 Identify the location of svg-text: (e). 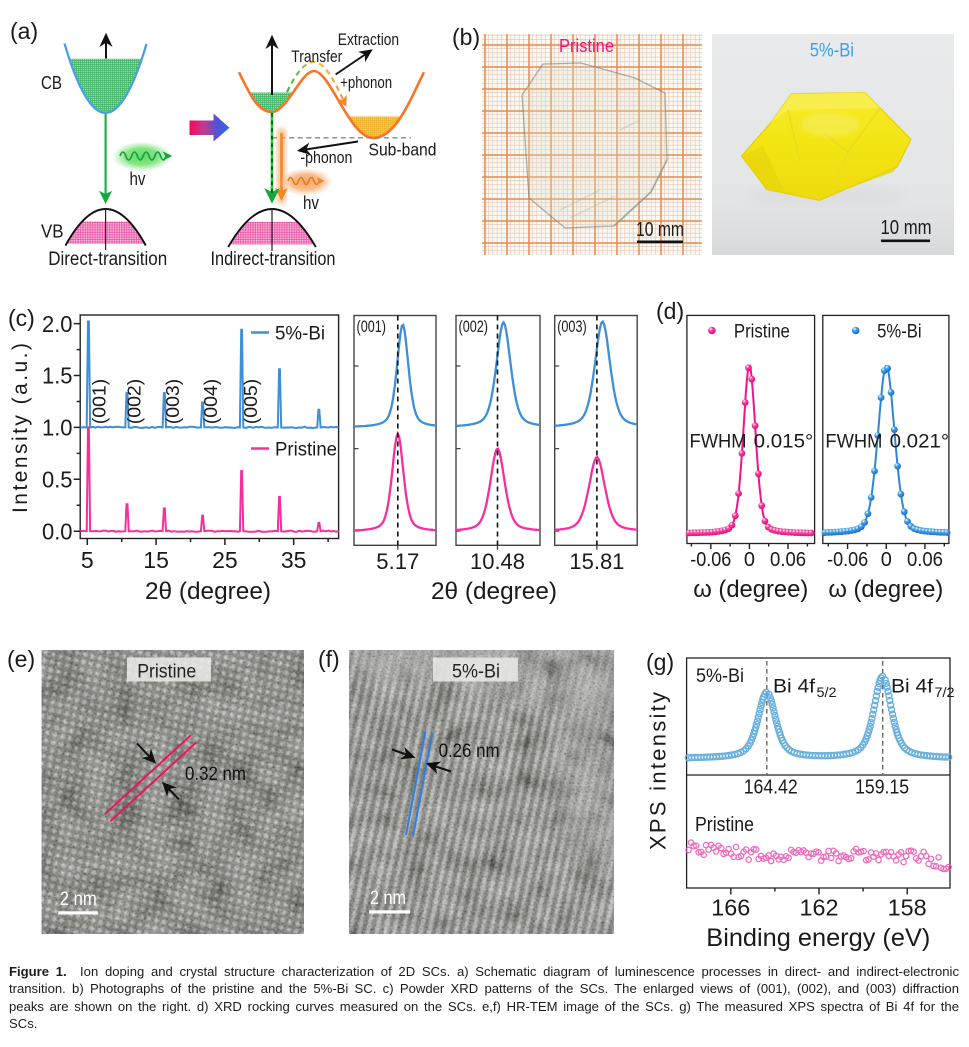
(21, 659).